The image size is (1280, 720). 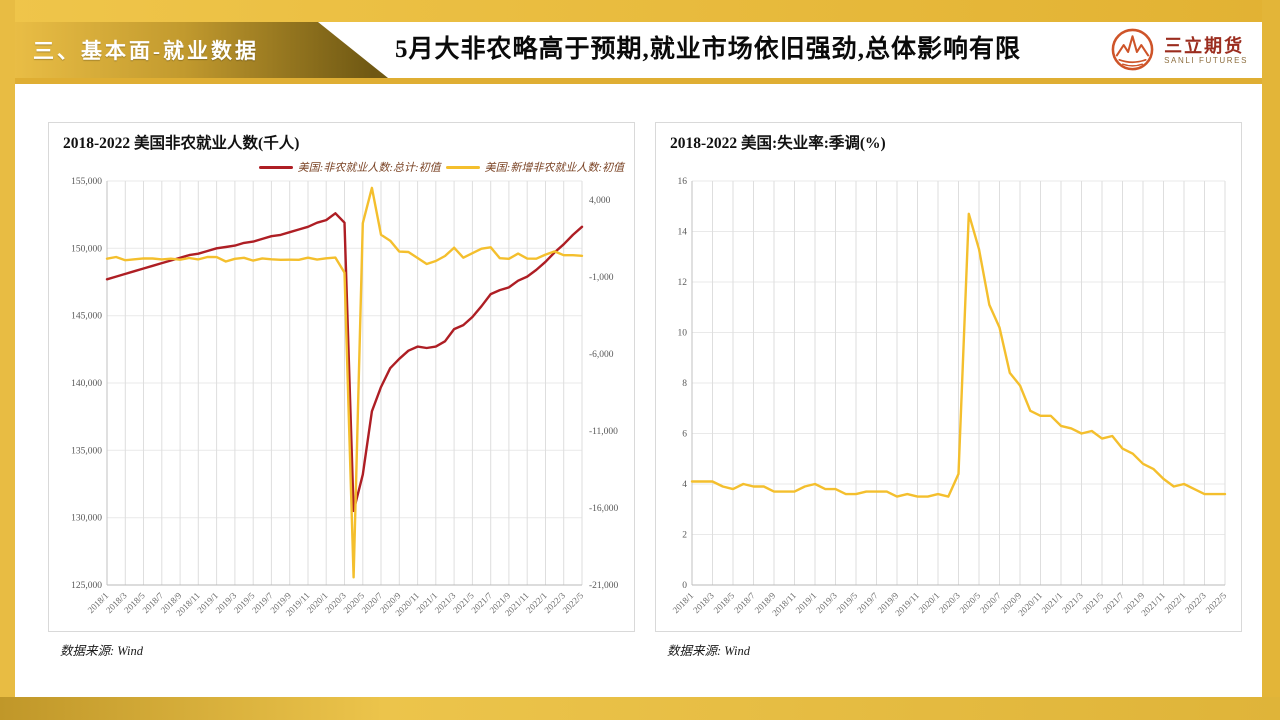 What do you see at coordinates (684, 485) in the screenshot?
I see `svg-text: 4` at bounding box center [684, 485].